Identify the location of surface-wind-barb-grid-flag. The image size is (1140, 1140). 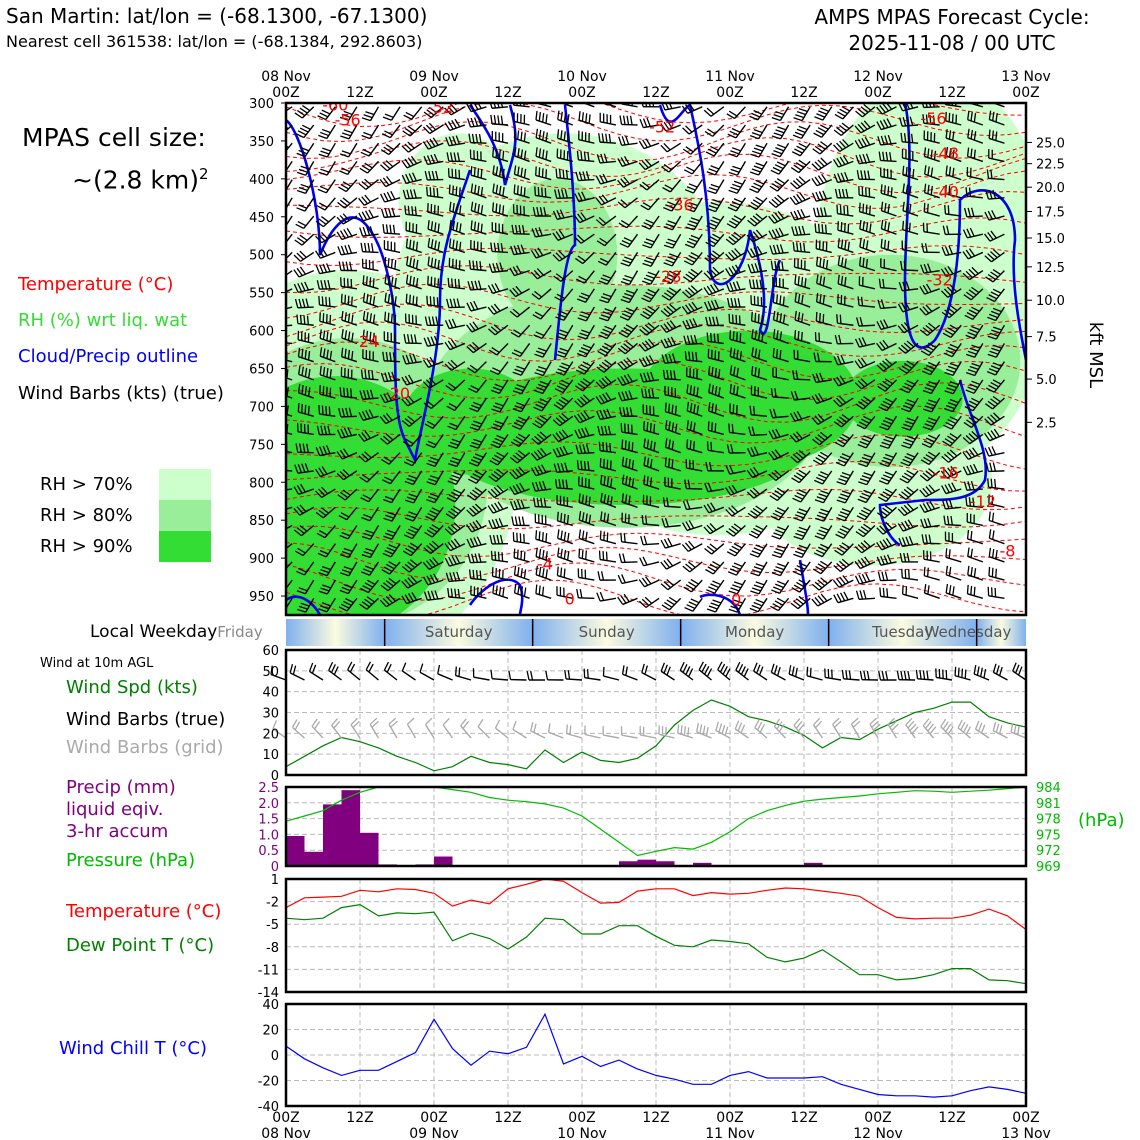
(856, 724).